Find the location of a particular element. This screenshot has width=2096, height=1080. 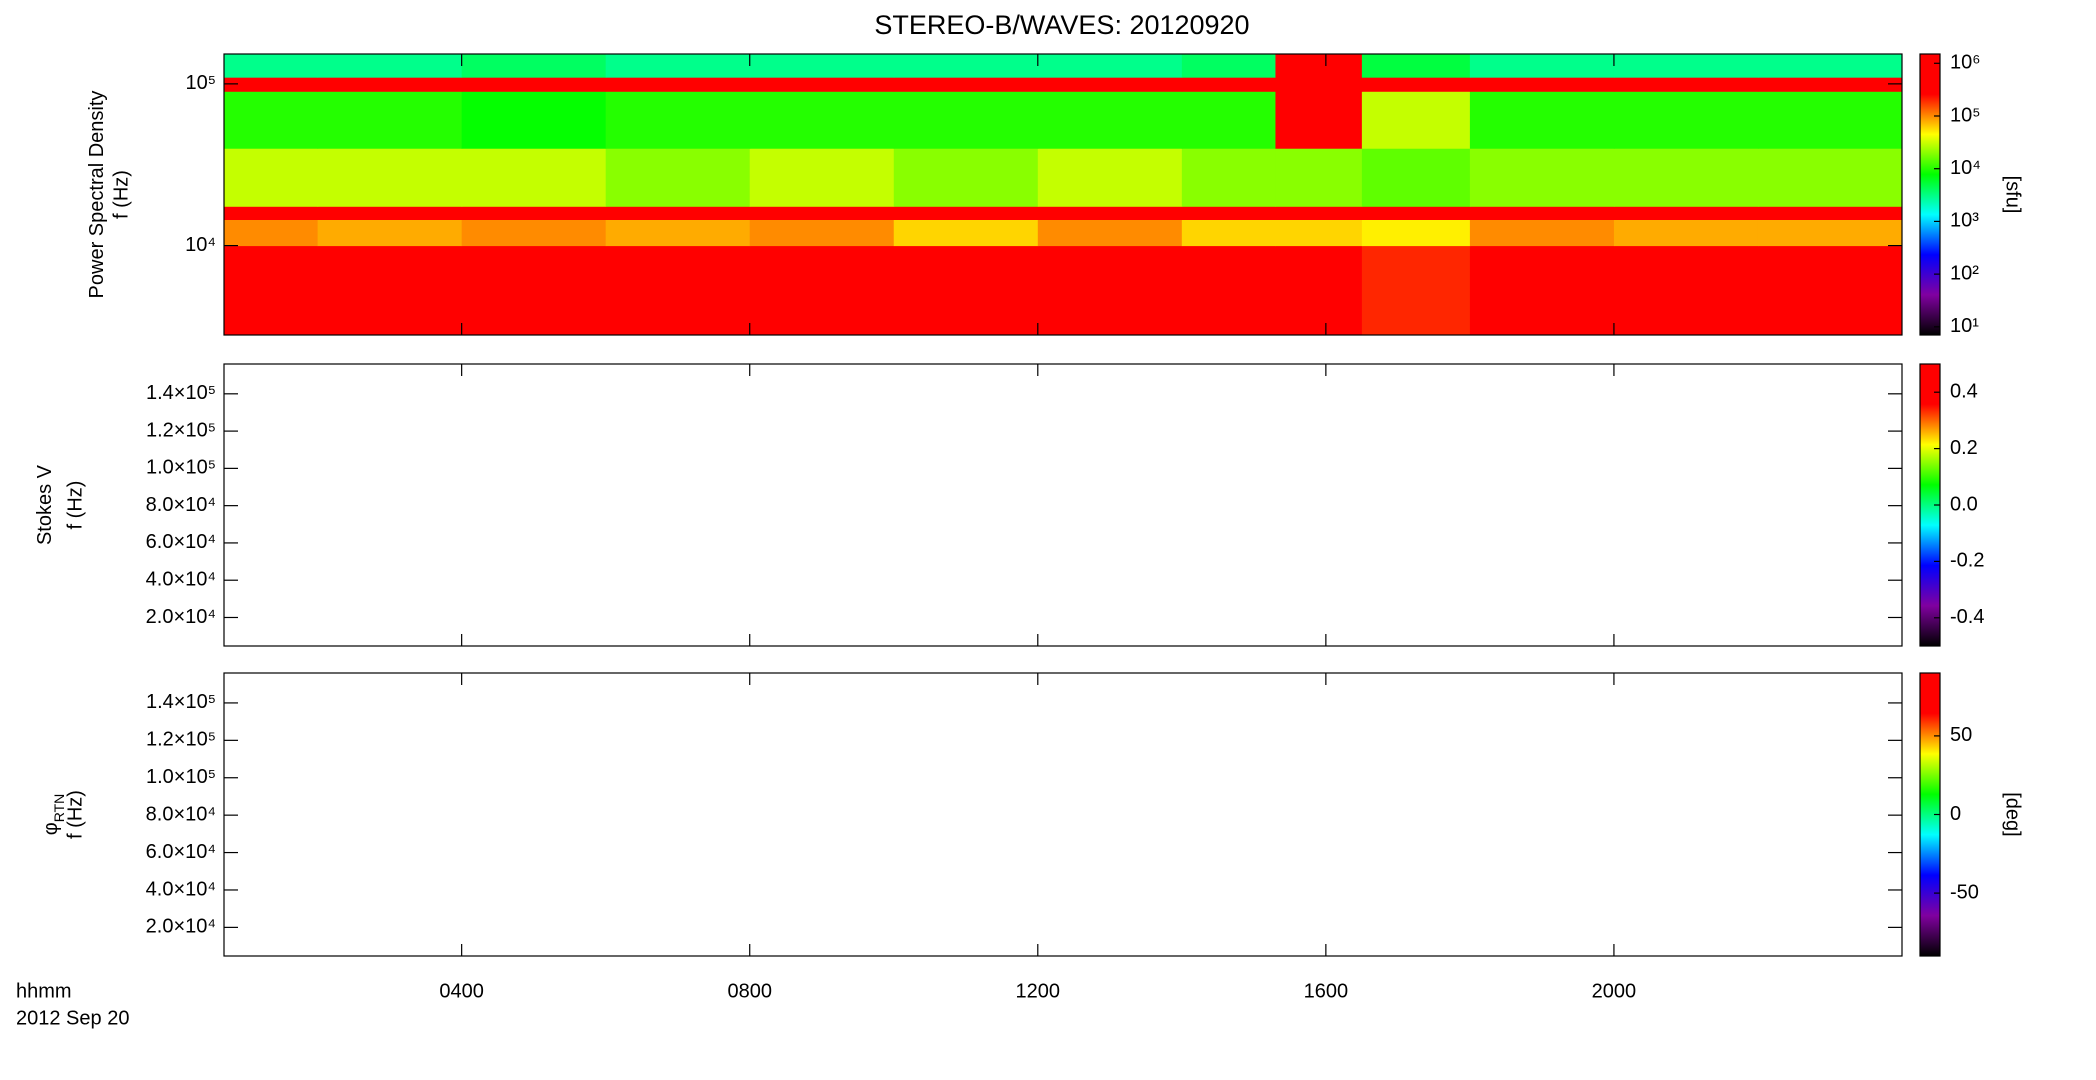

y-axis-label: Power Spectral Density is located at coordinates (97, 195).